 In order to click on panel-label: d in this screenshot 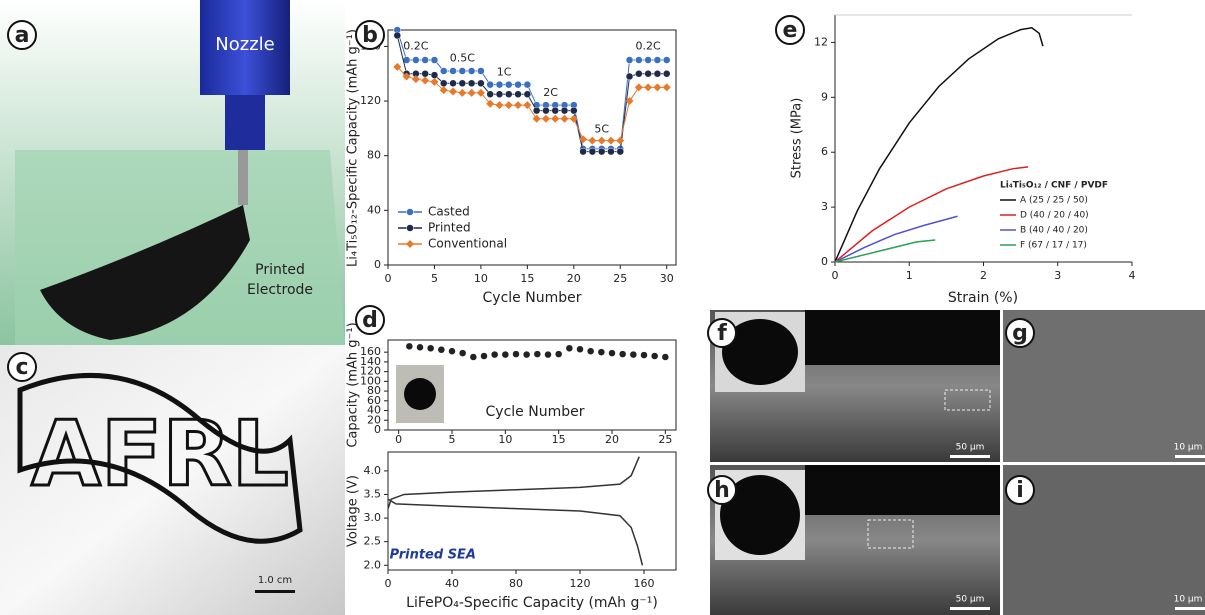, I will do `click(370, 320)`.